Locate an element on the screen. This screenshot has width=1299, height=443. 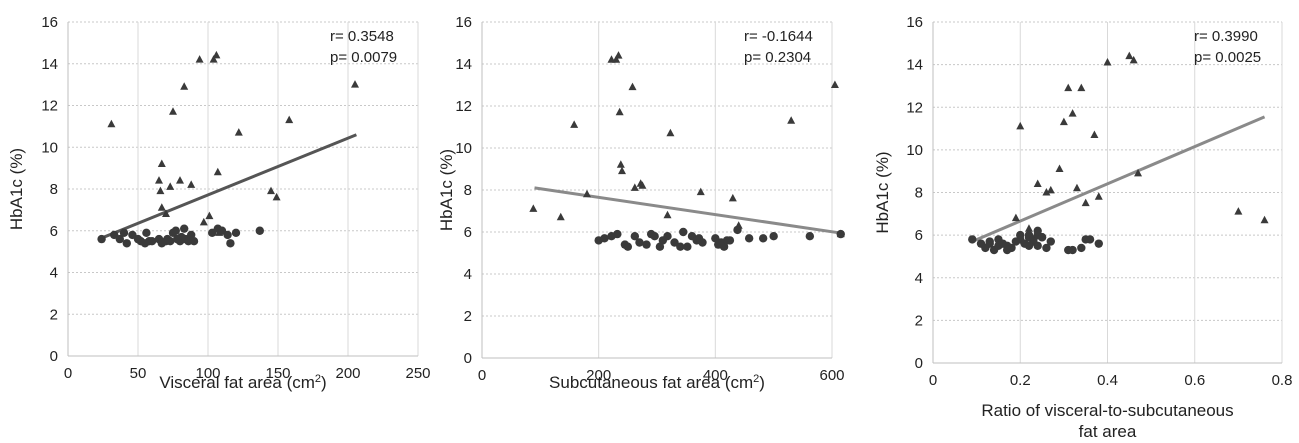
x-tick-label: 0.6 is located at coordinates (1194, 380).